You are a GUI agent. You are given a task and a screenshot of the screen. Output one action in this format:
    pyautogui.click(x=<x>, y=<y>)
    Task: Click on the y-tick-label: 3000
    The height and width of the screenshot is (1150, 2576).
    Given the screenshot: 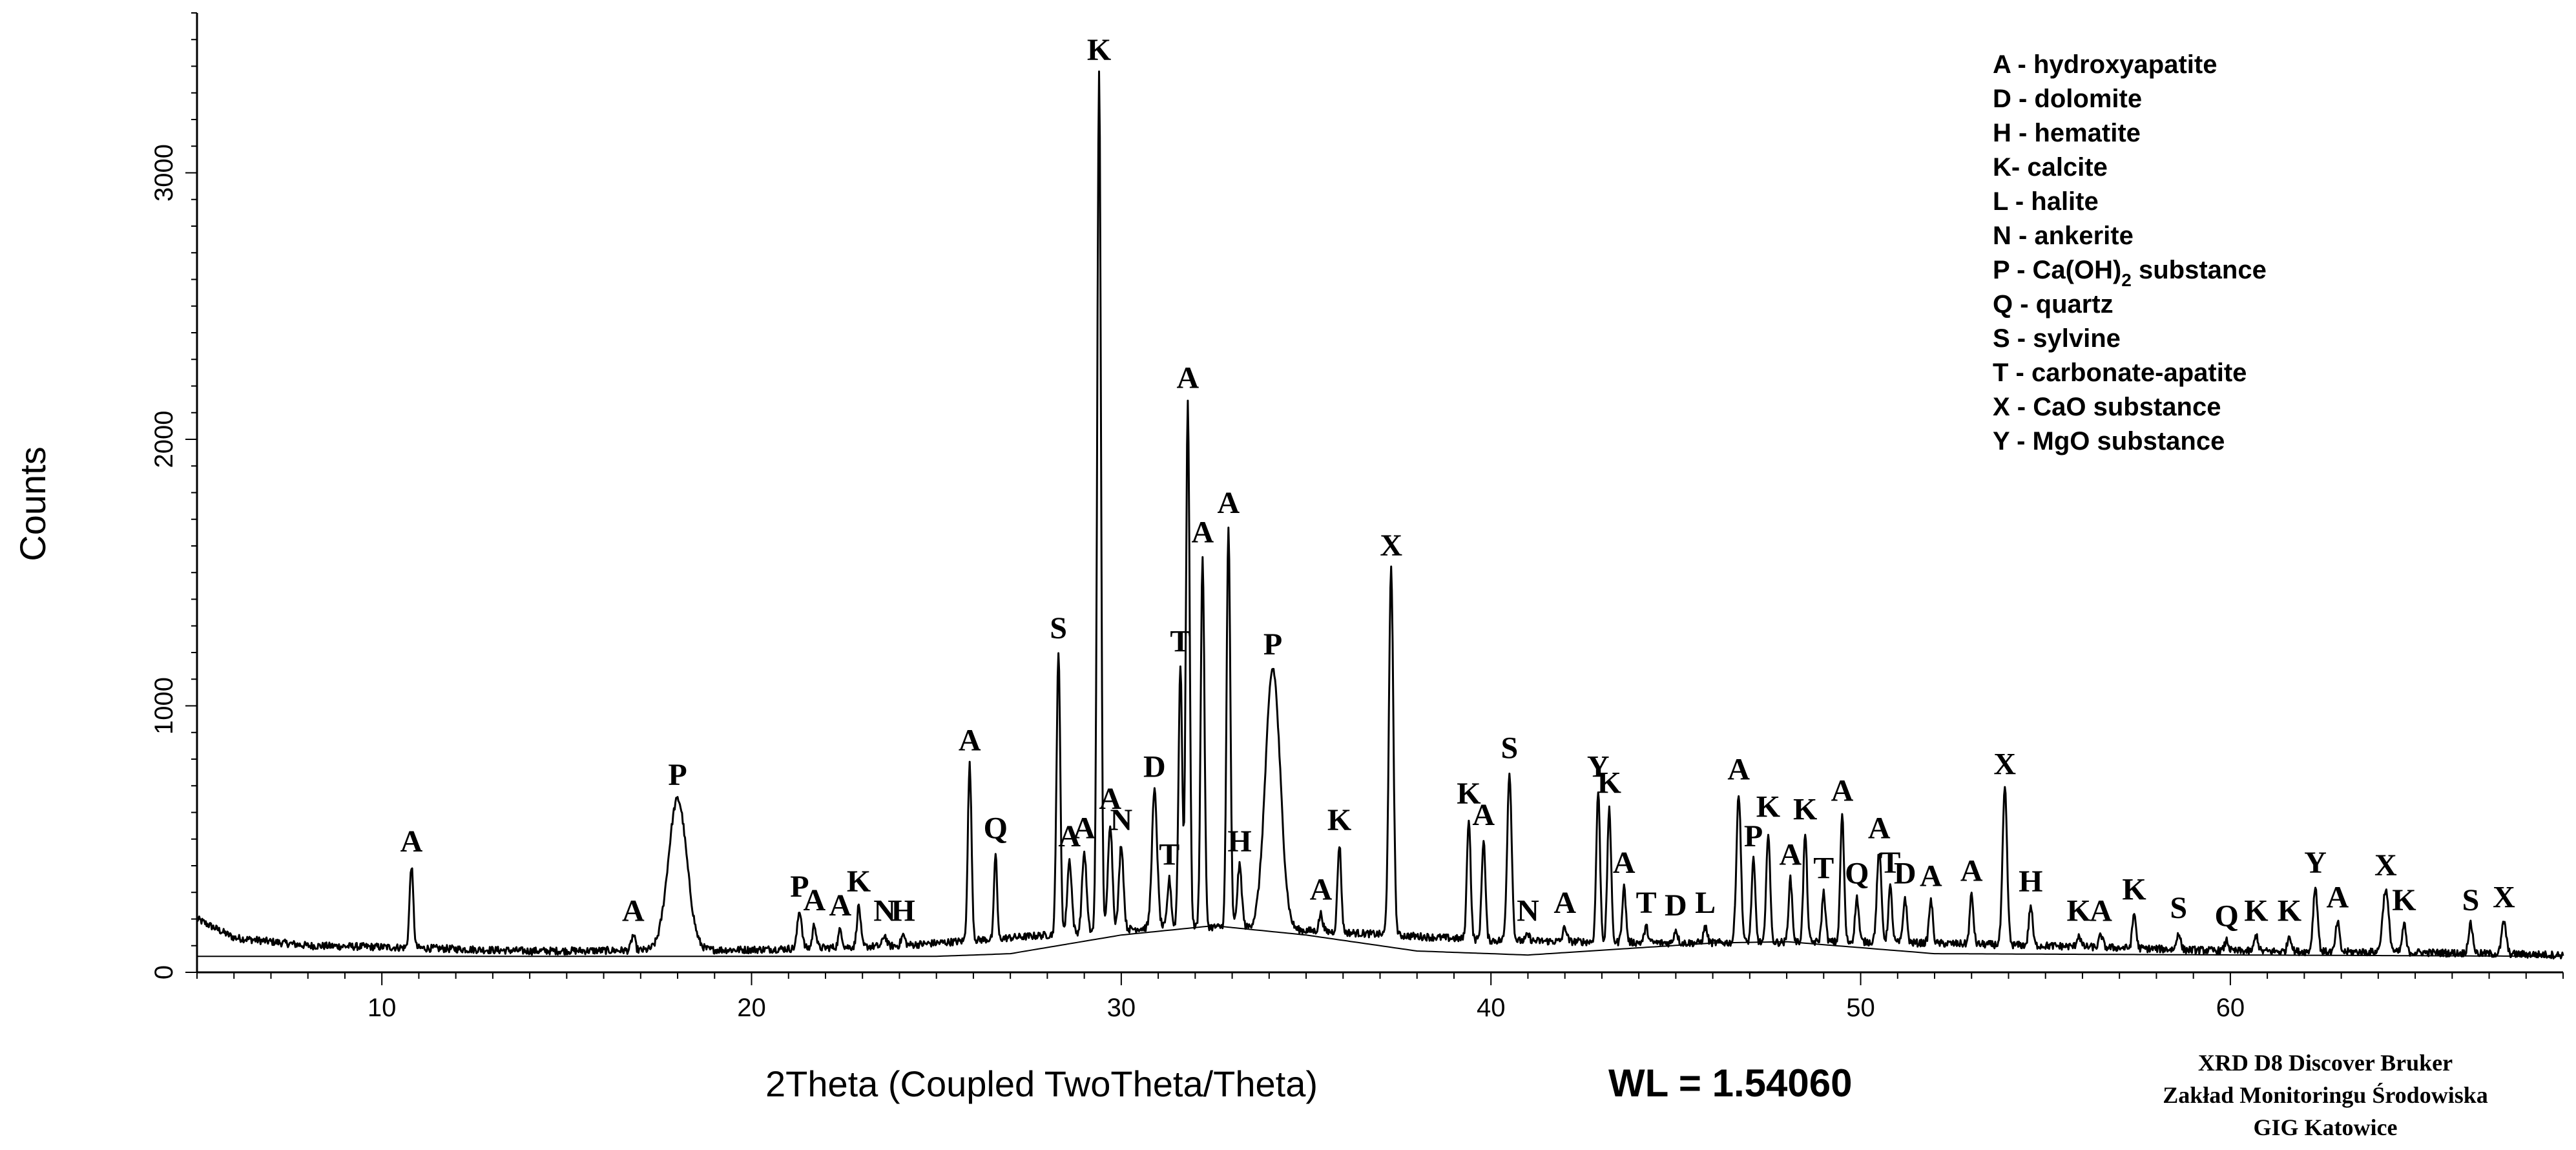 What is the action you would take?
    pyautogui.click(x=164, y=173)
    